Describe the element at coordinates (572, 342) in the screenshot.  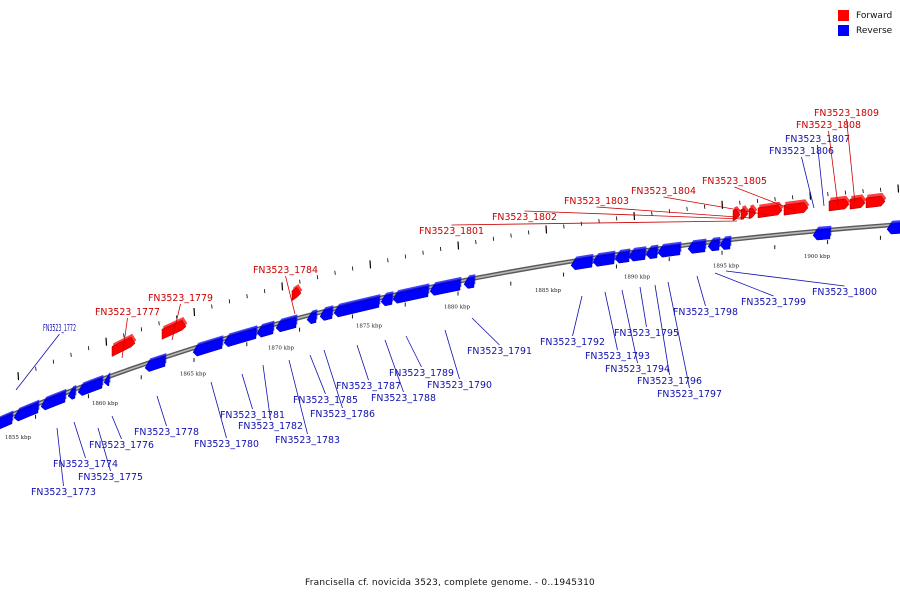
I see `gene-label: FN3523_1792` at that location.